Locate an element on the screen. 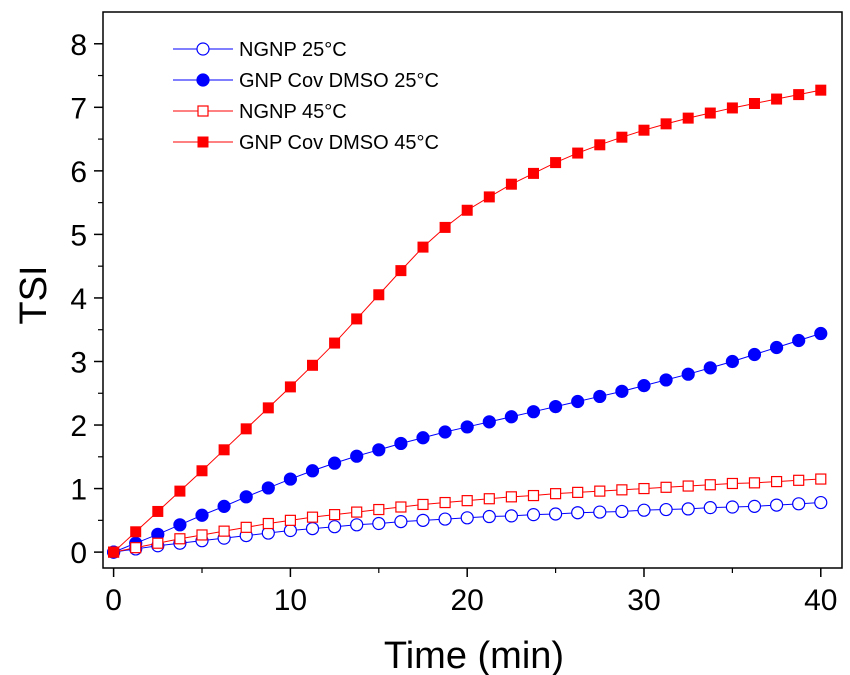 This screenshot has height=675, width=850. y-tick-label: 2 is located at coordinates (78, 426).